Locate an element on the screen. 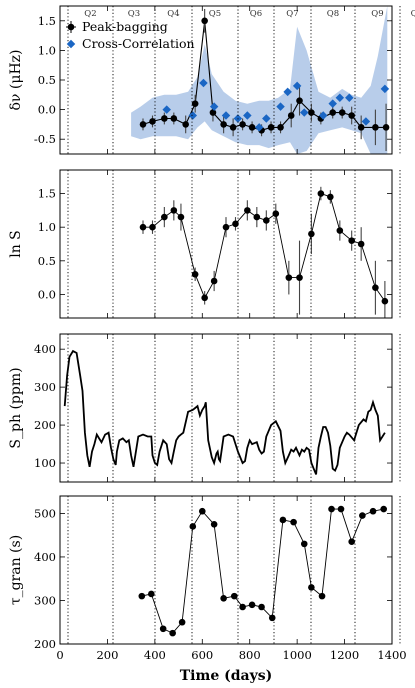 This screenshot has width=415, height=688. quarter-label: Q4 is located at coordinates (173, 14).